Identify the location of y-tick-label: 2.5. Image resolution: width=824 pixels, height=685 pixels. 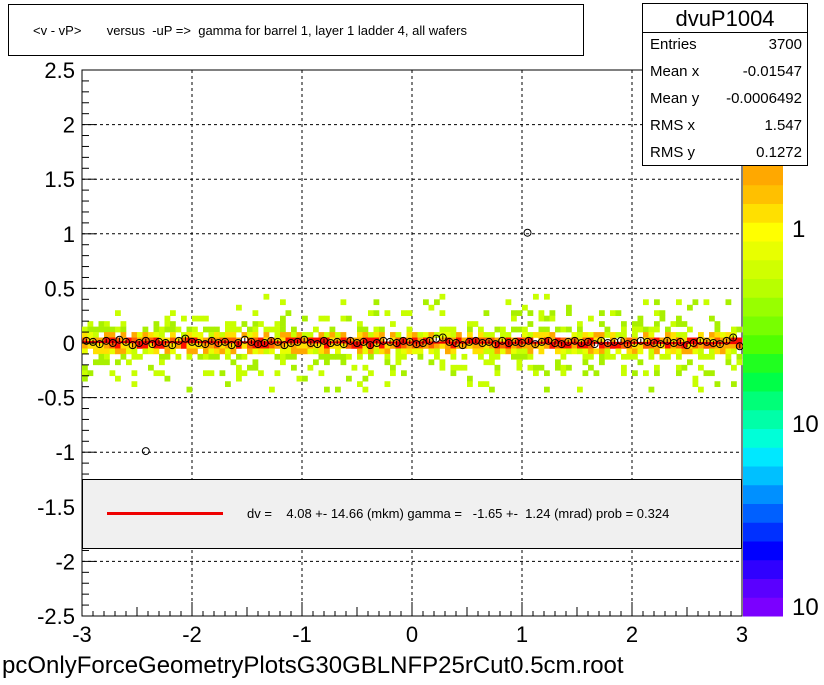
(59, 70).